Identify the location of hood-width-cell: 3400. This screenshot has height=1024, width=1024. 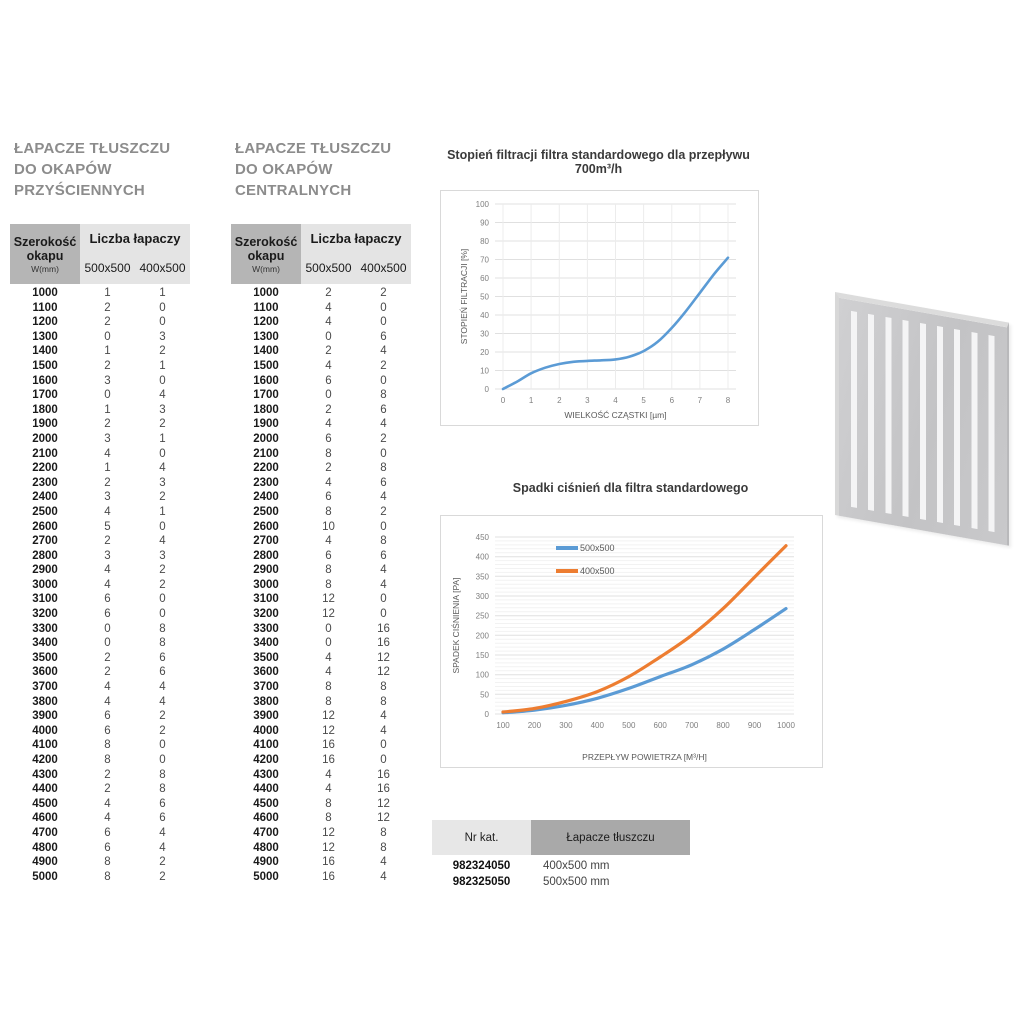
(45, 643).